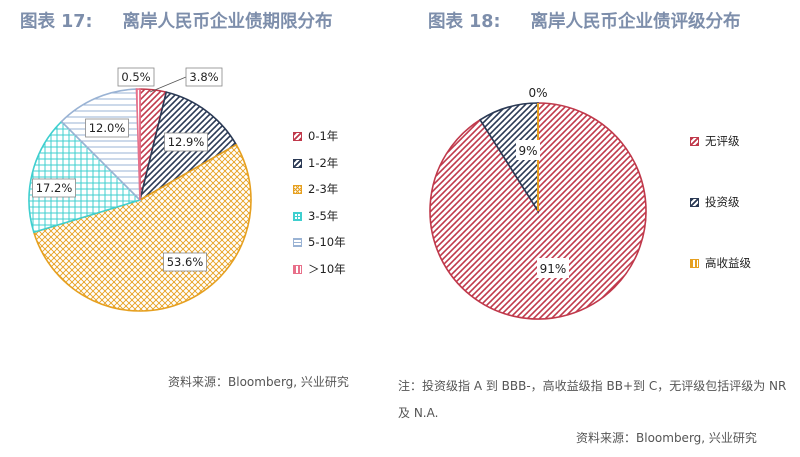 The image size is (800, 457). Describe the element at coordinates (327, 268) in the screenshot. I see `maturity-legend-label-5: ＞10年` at that location.